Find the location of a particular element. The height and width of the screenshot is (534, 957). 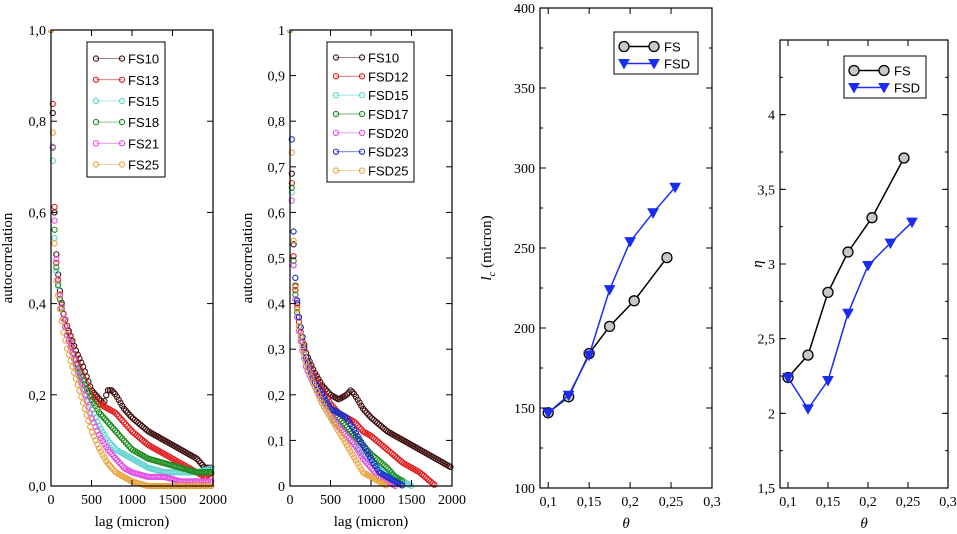

legend-entry-FS10: FS10 is located at coordinates (365, 57).